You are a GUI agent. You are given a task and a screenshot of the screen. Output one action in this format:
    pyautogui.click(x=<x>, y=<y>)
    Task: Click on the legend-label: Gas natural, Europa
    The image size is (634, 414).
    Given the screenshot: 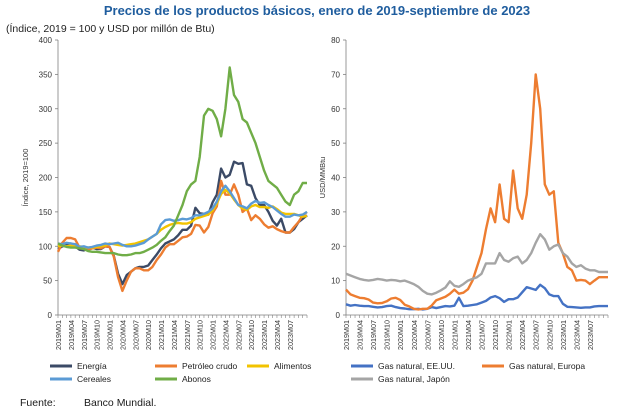 What is the action you would take?
    pyautogui.click(x=547, y=366)
    